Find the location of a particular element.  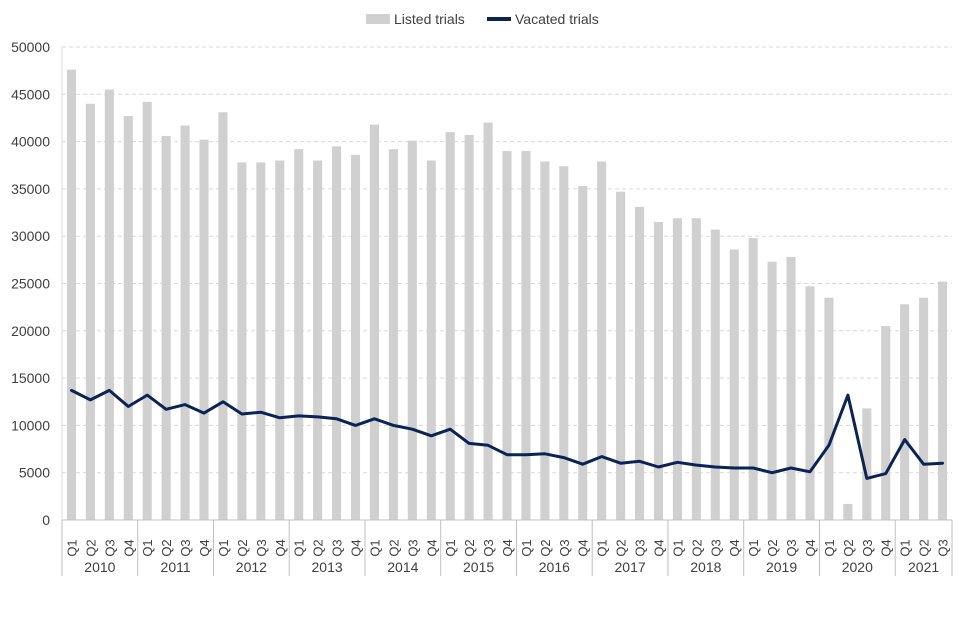

line-vacated-trials is located at coordinates (507, 434).